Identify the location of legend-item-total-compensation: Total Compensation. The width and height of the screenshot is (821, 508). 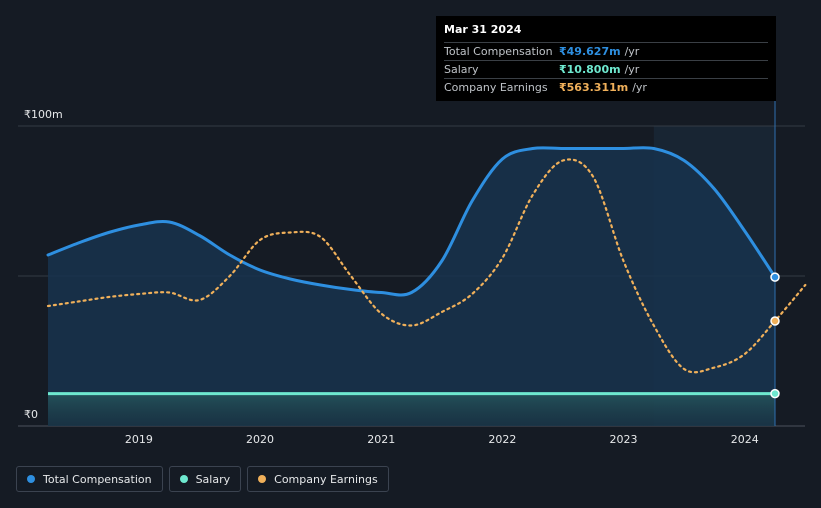
(89, 479).